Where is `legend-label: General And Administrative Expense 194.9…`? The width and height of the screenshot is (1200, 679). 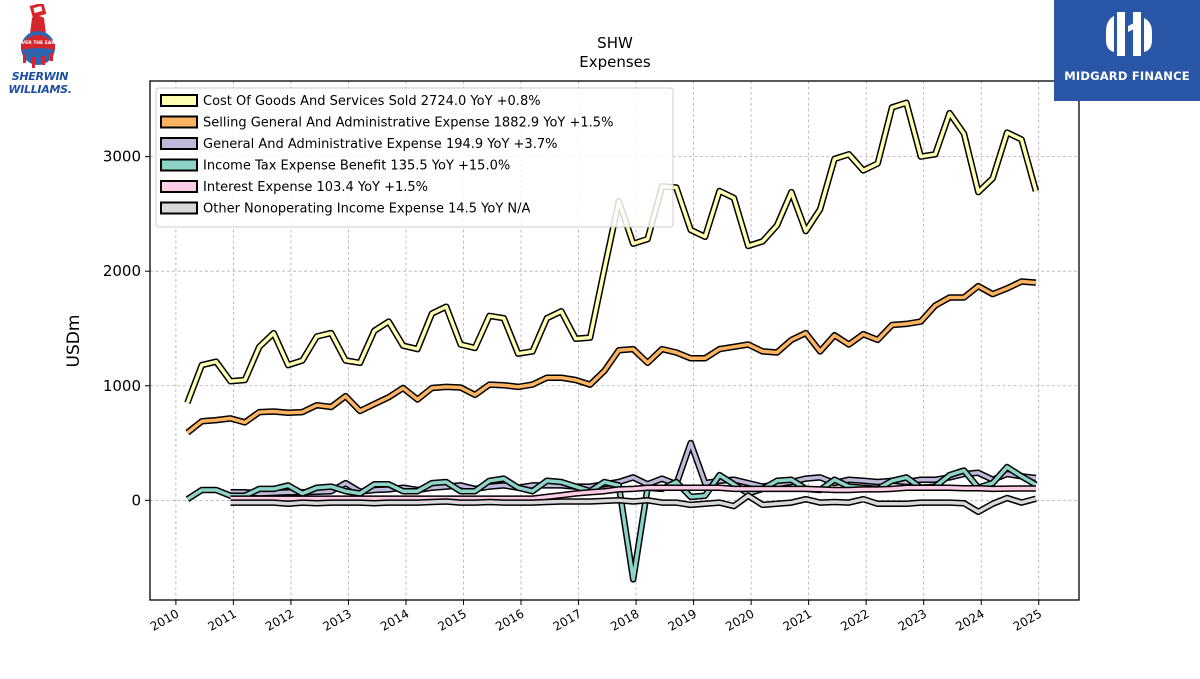 legend-label: General And Administrative Expense 194.9… is located at coordinates (380, 144).